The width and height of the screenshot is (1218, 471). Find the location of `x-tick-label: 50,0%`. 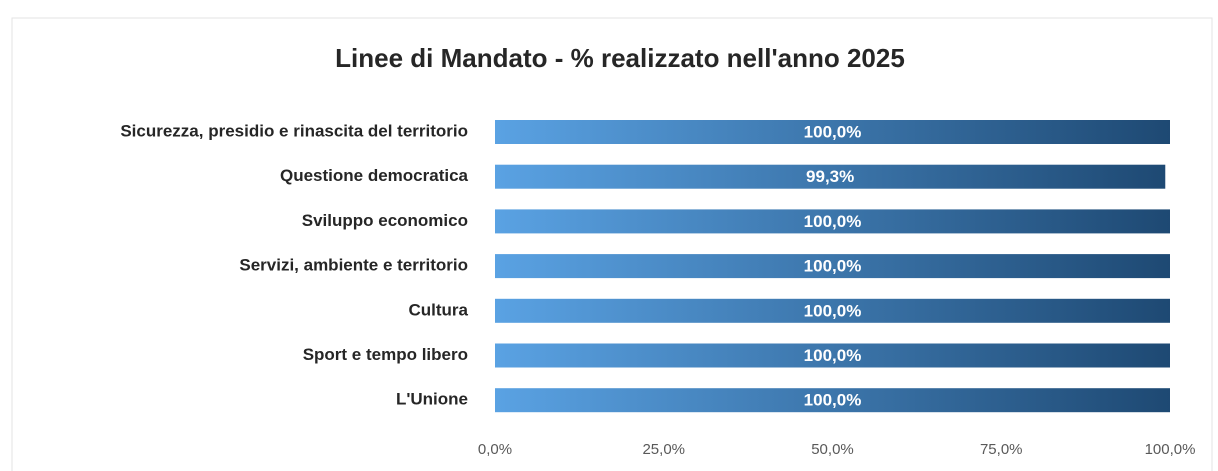

x-tick-label: 50,0% is located at coordinates (832, 449).